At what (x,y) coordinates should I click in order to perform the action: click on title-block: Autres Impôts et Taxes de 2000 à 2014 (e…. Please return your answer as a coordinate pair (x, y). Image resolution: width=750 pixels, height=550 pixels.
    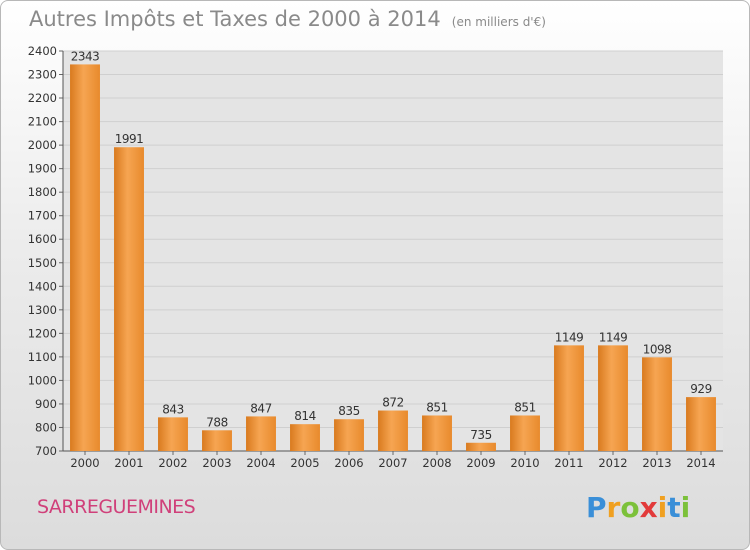
    Looking at the image, I should click on (287, 19).